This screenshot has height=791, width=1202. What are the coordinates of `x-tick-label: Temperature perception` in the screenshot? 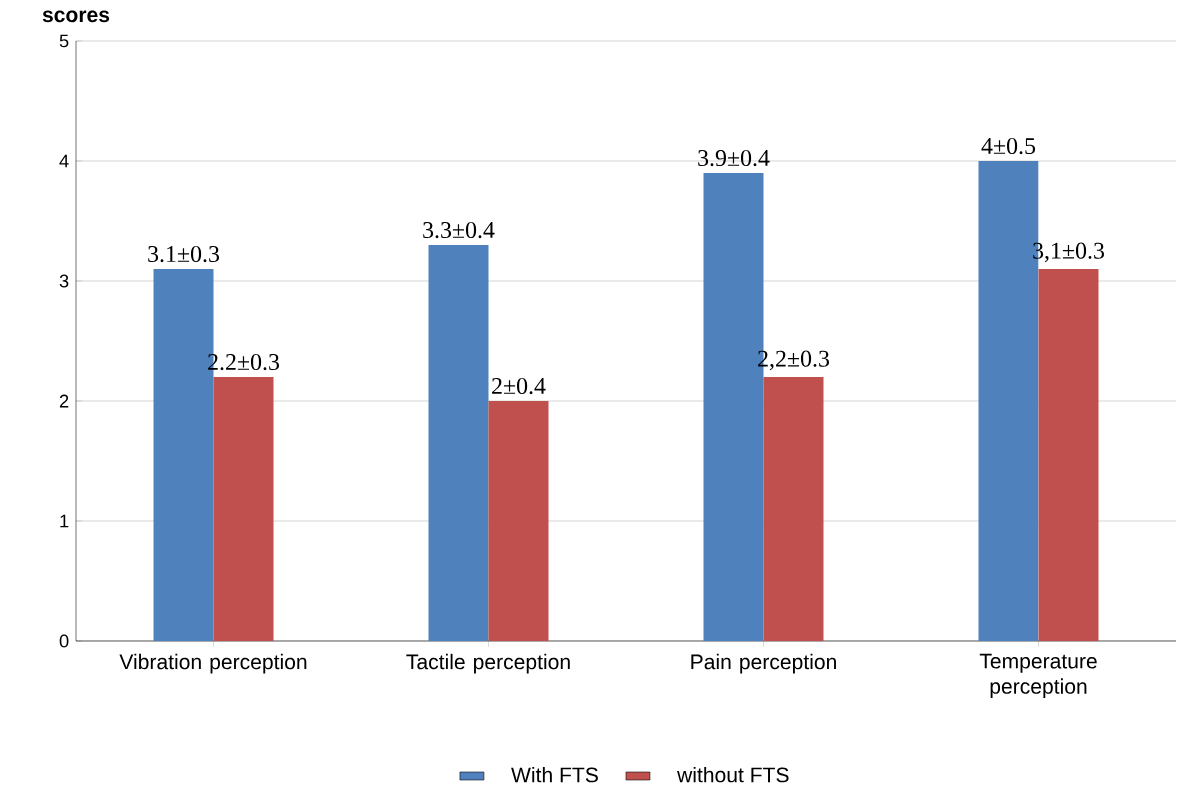 It's located at (1038, 676).